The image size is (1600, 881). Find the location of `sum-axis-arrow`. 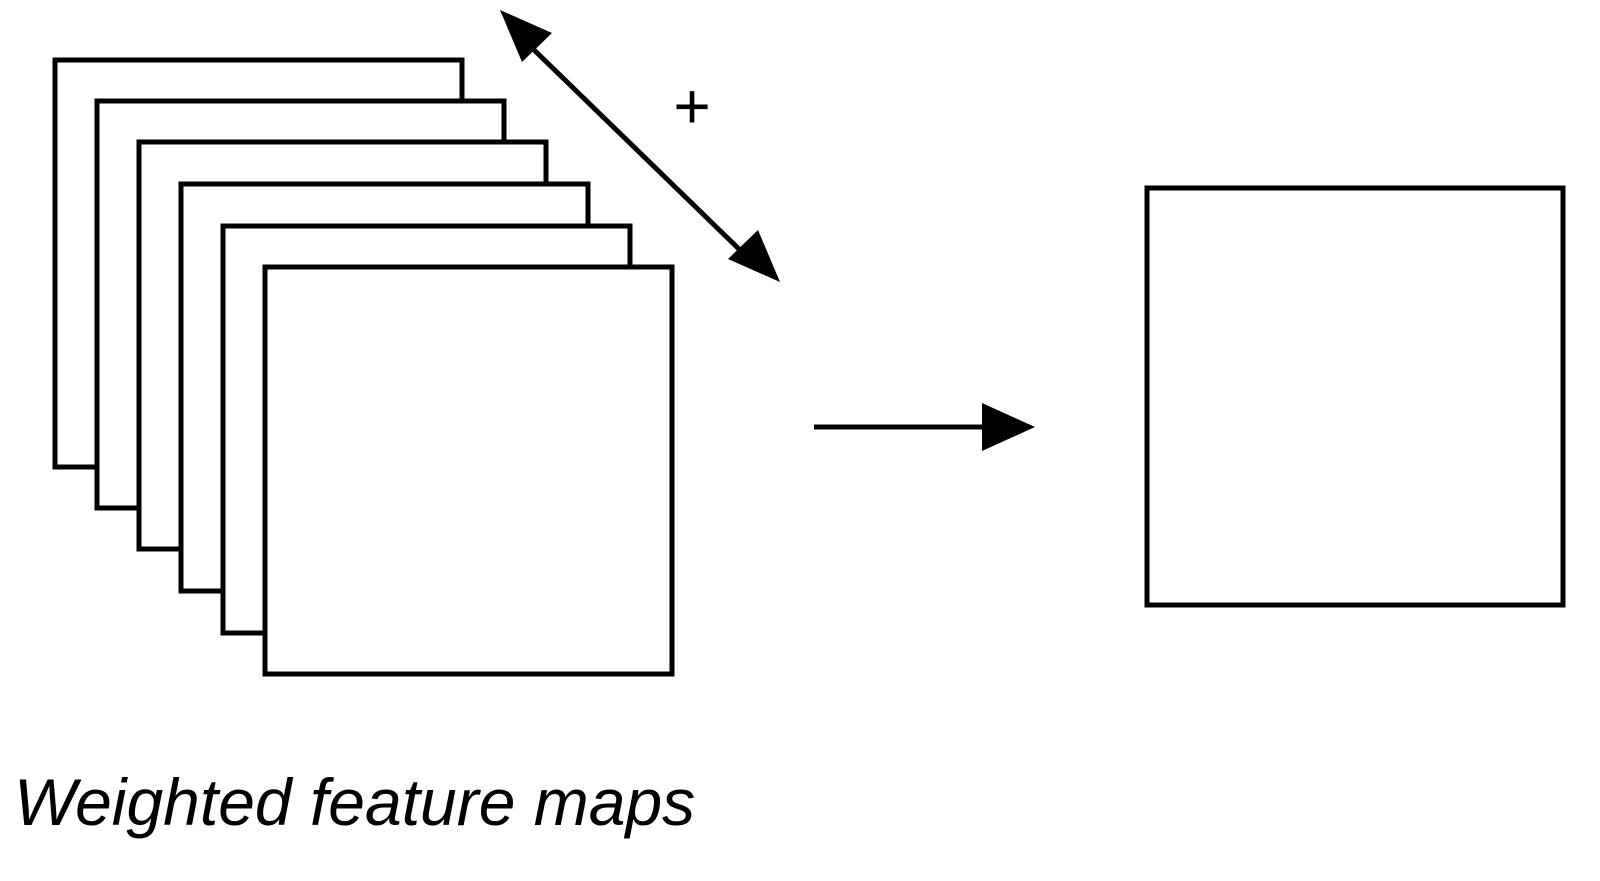

sum-axis-arrow is located at coordinates (640, 146).